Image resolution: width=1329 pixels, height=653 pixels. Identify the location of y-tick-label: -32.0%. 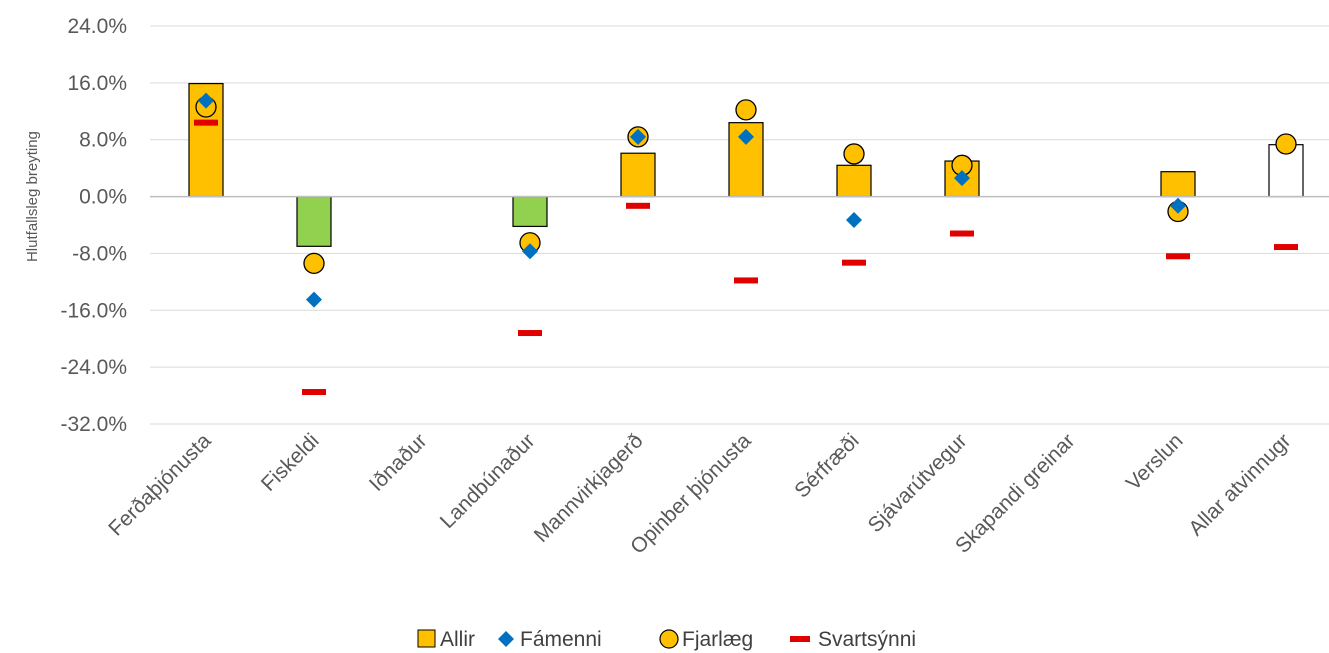
(93, 424).